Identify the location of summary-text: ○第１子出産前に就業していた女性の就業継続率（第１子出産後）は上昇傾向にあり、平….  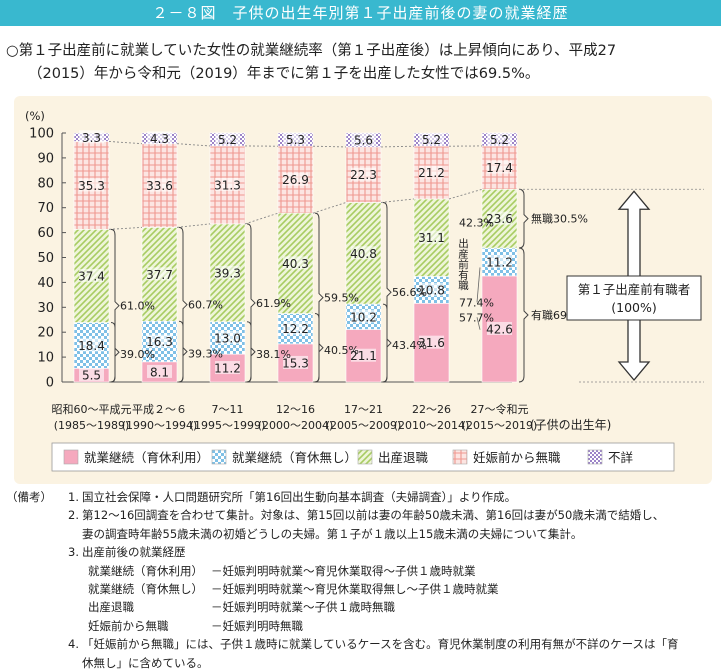
(361, 63).